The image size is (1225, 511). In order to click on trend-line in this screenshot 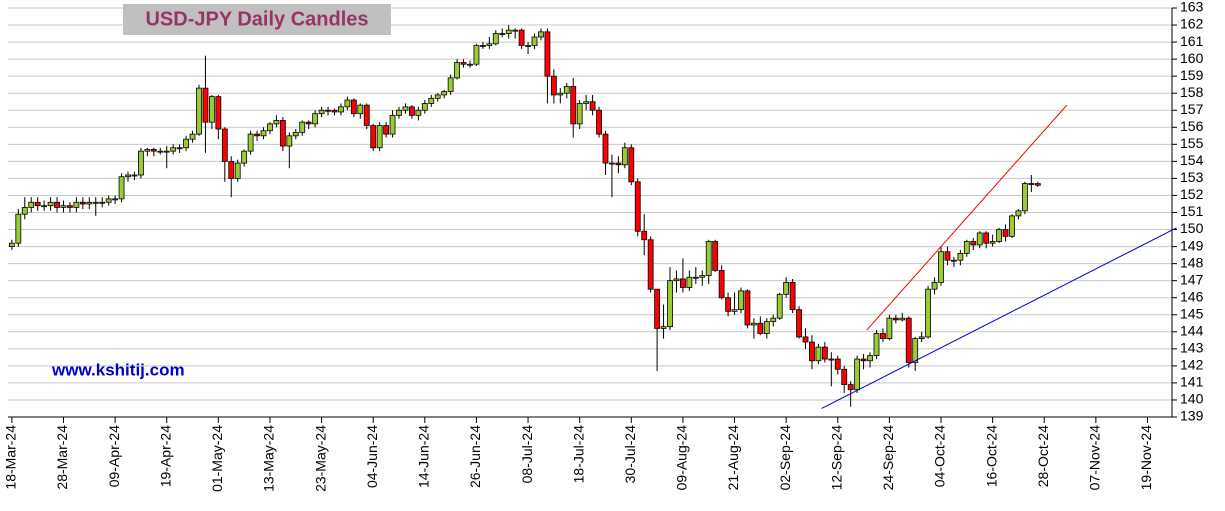, I will do `click(967, 217)`.